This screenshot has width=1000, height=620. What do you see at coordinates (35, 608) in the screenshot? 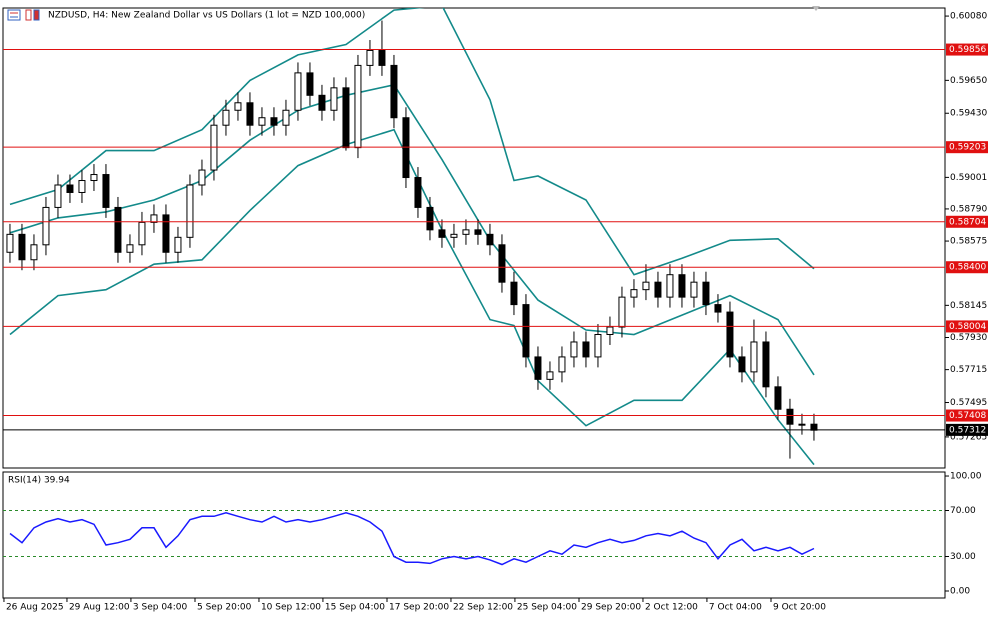
I see `x-tick-label: 26 Aug 2025` at bounding box center [35, 608].